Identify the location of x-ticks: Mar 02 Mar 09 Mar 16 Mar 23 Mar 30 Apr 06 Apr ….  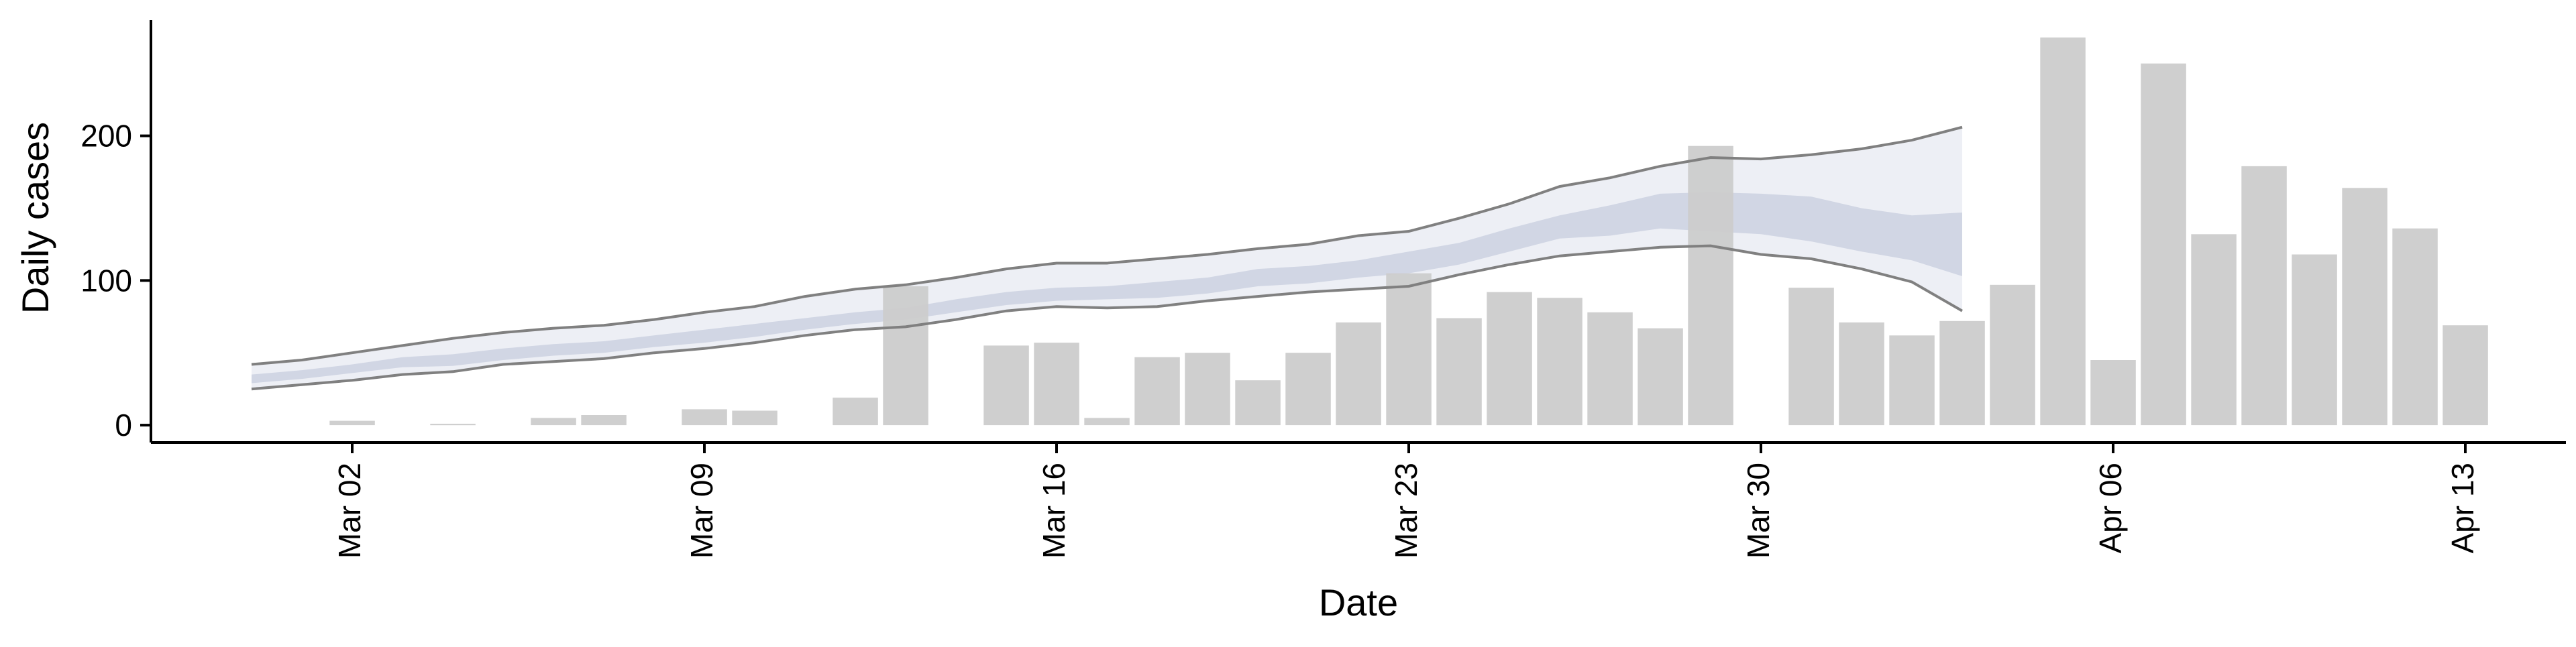
(1406, 501).